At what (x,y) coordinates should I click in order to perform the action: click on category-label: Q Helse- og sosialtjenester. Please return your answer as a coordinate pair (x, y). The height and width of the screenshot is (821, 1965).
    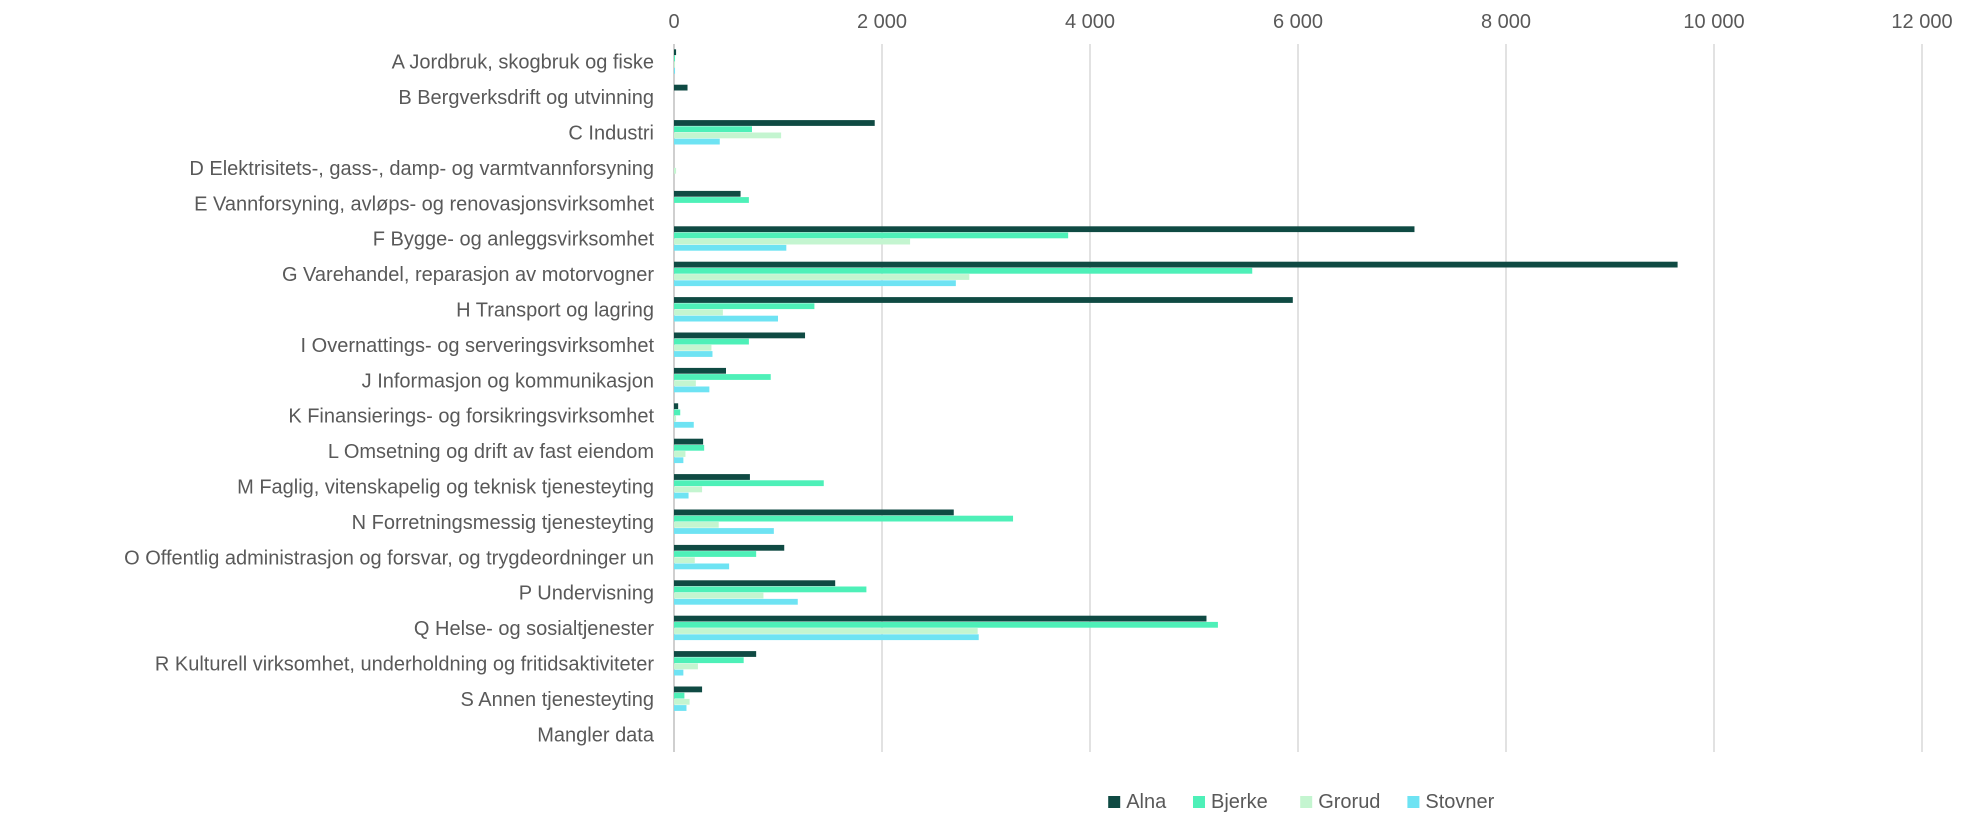
    Looking at the image, I should click on (534, 629).